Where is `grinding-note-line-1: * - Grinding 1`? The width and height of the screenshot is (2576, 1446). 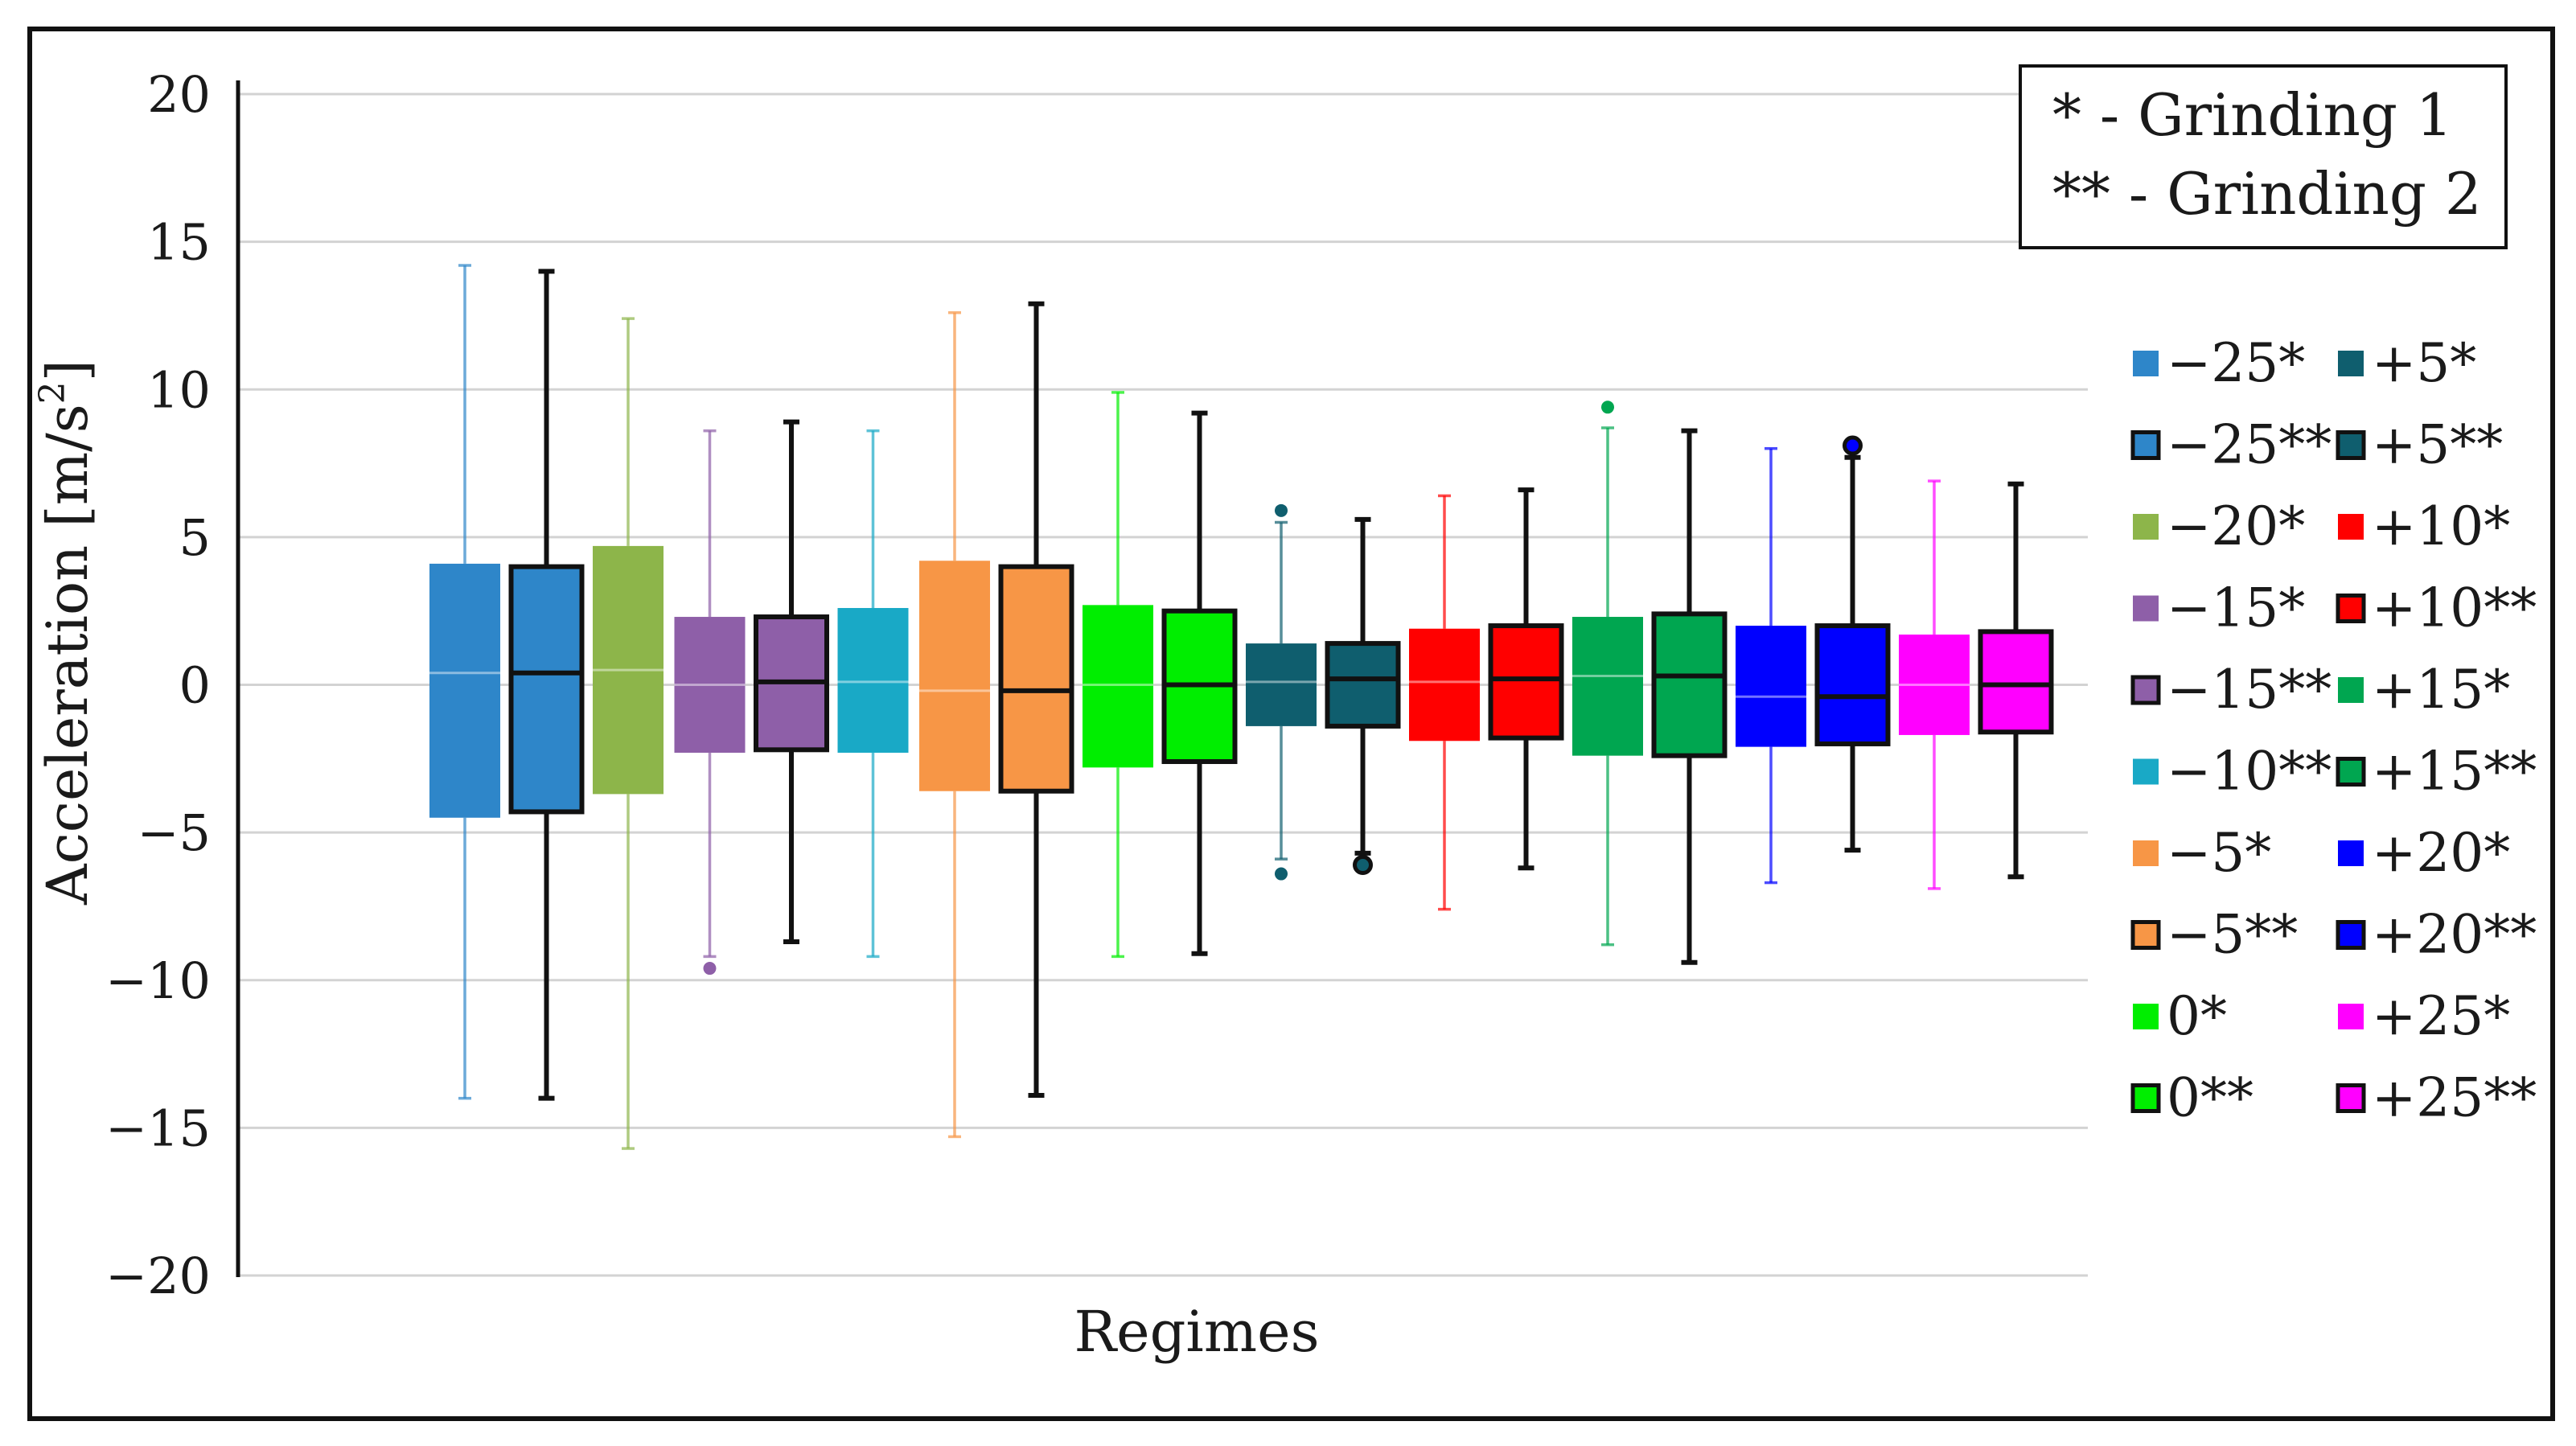
grinding-note-line-1: * - Grinding 1 is located at coordinates (2252, 115).